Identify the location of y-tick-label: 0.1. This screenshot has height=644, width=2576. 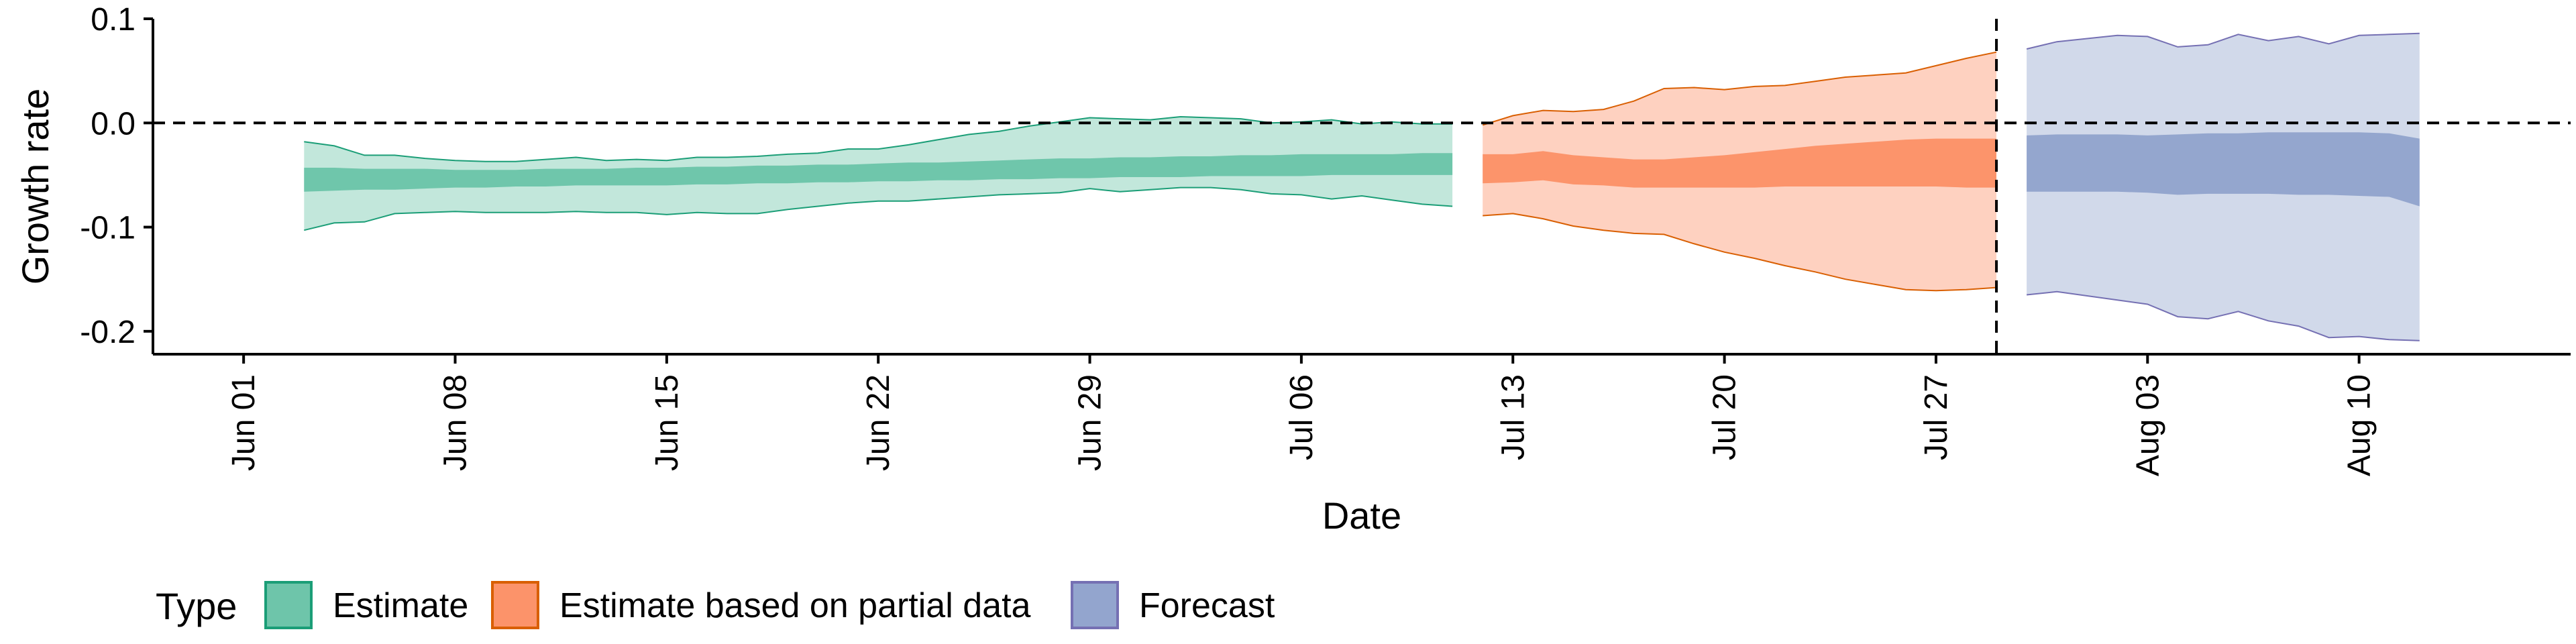
(113, 20).